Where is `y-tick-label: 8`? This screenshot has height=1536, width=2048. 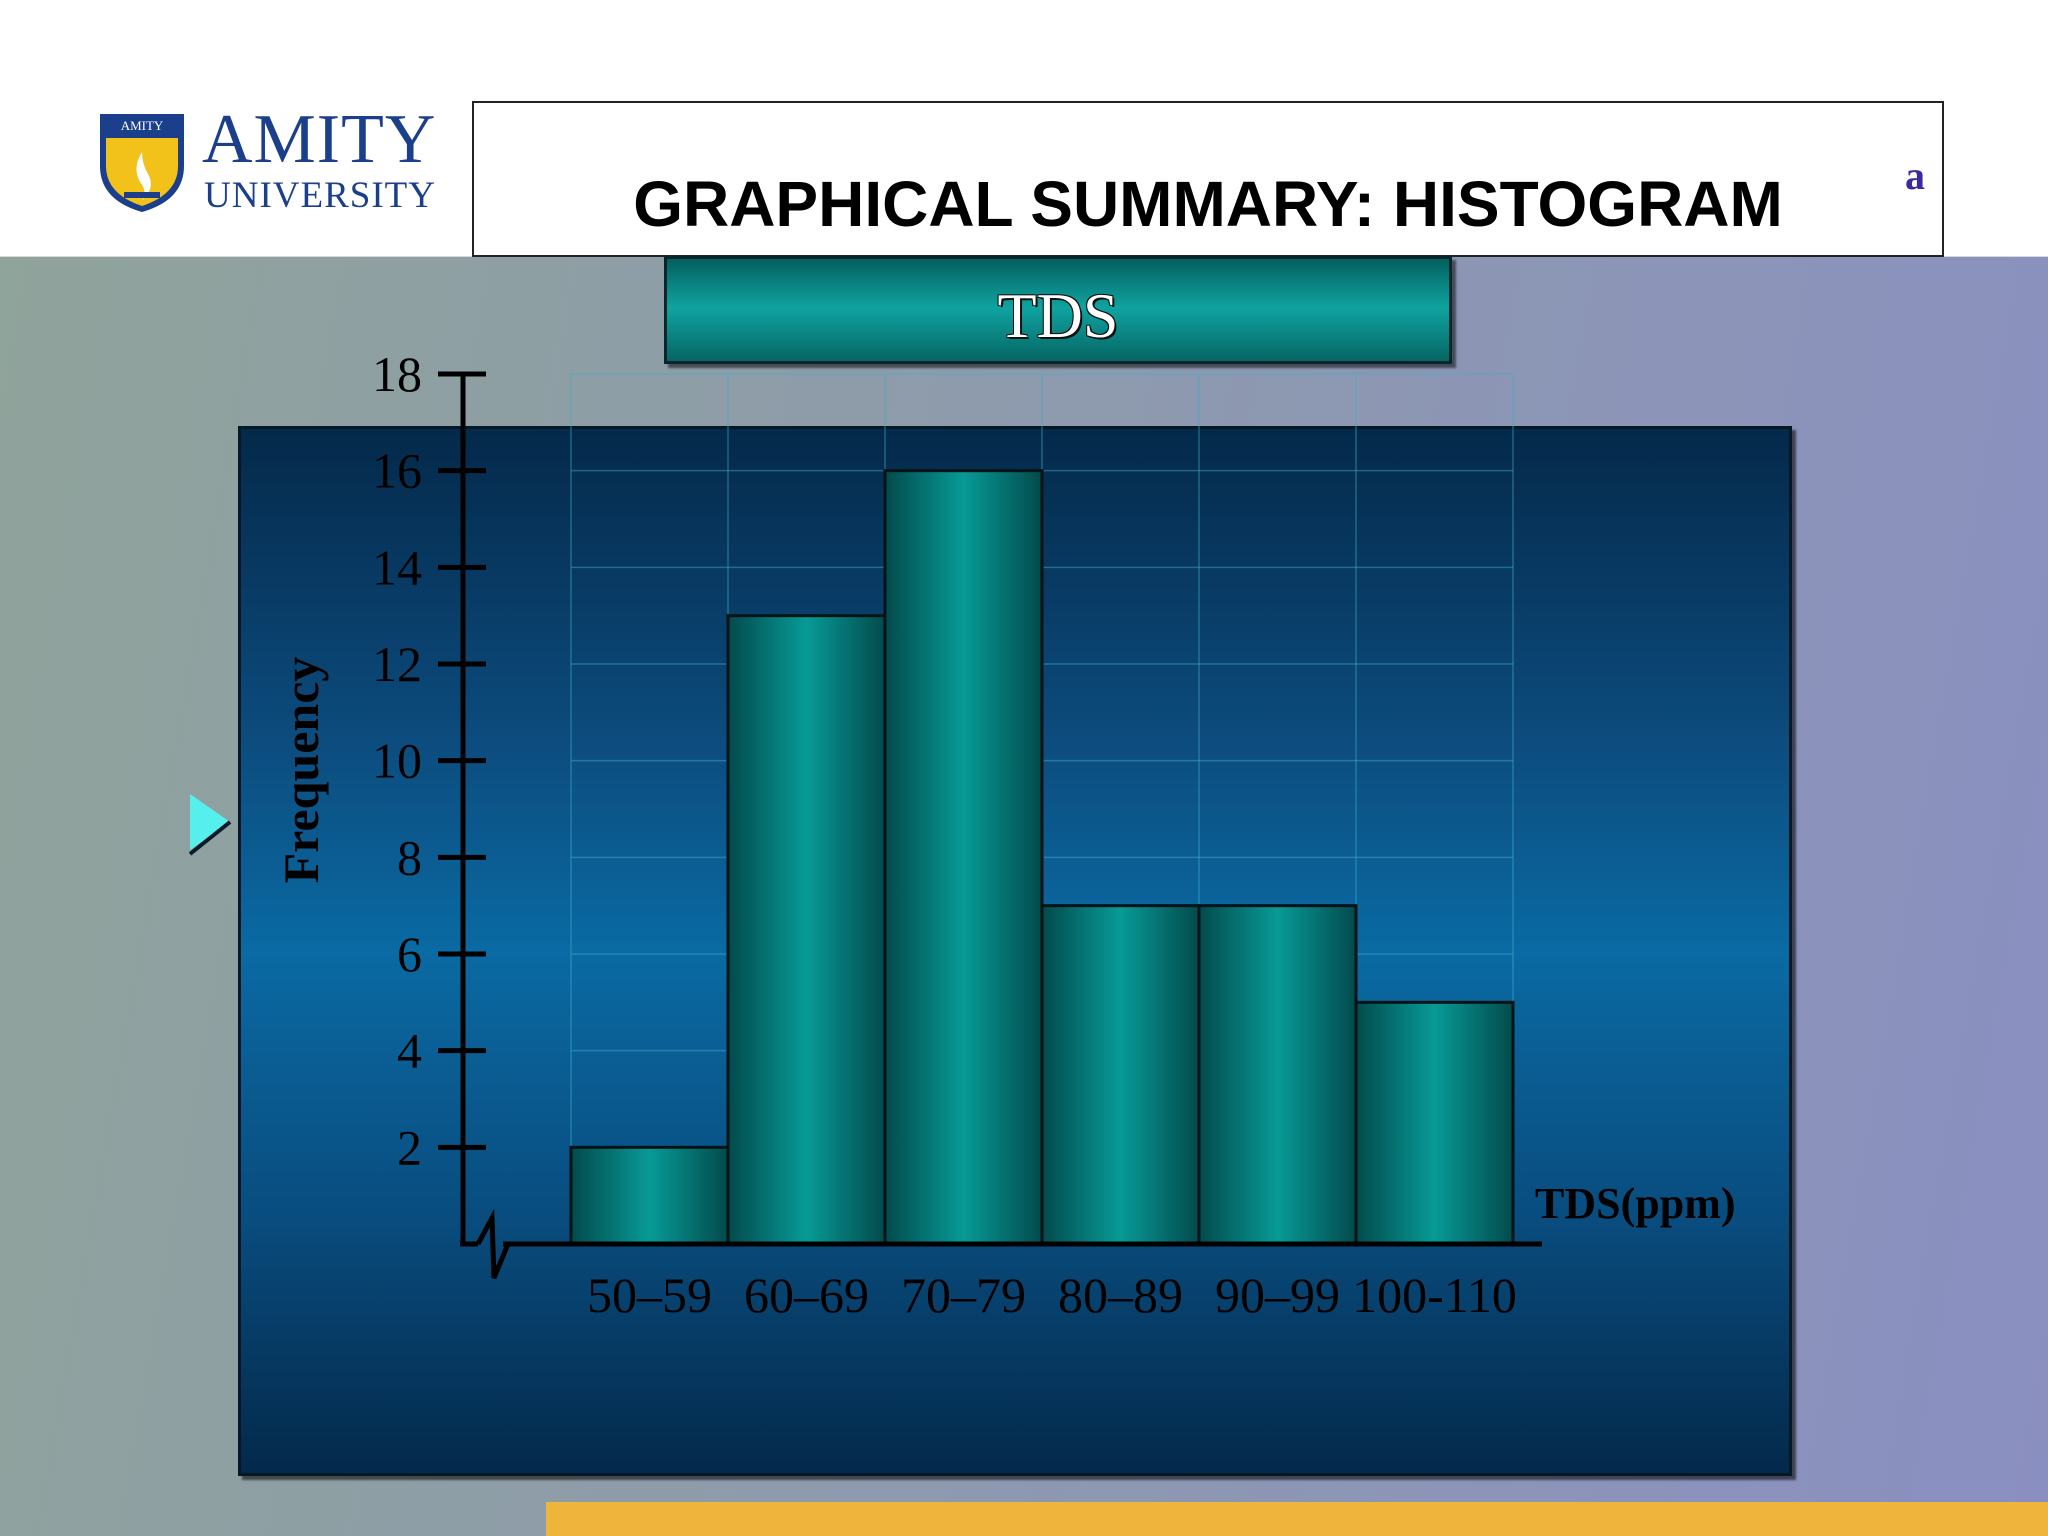 y-tick-label: 8 is located at coordinates (409, 857).